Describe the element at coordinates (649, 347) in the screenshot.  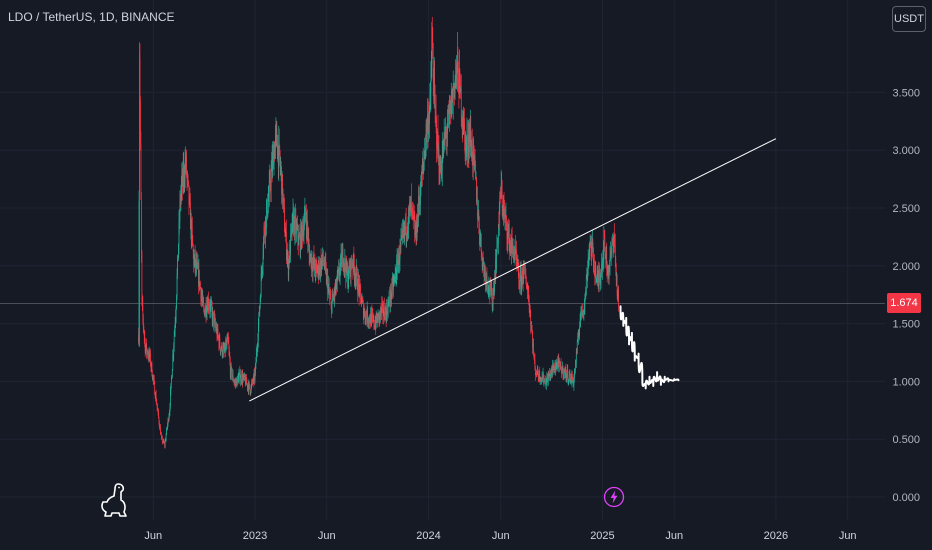
I see `projection-path` at that location.